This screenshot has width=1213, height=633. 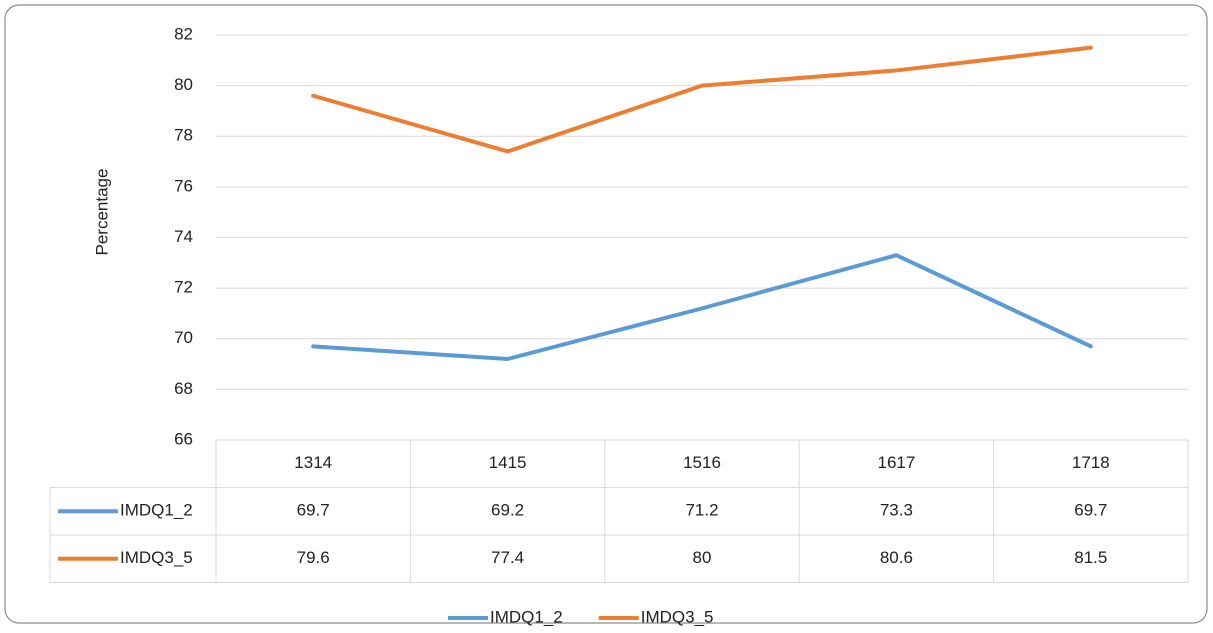 I want to click on x-tick-label: 1314, so click(x=313, y=462).